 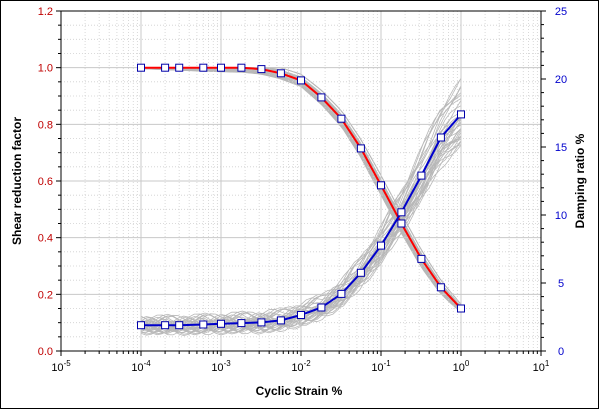 What do you see at coordinates (580, 180) in the screenshot?
I see `right-y-axis-title: Damping ratio %` at bounding box center [580, 180].